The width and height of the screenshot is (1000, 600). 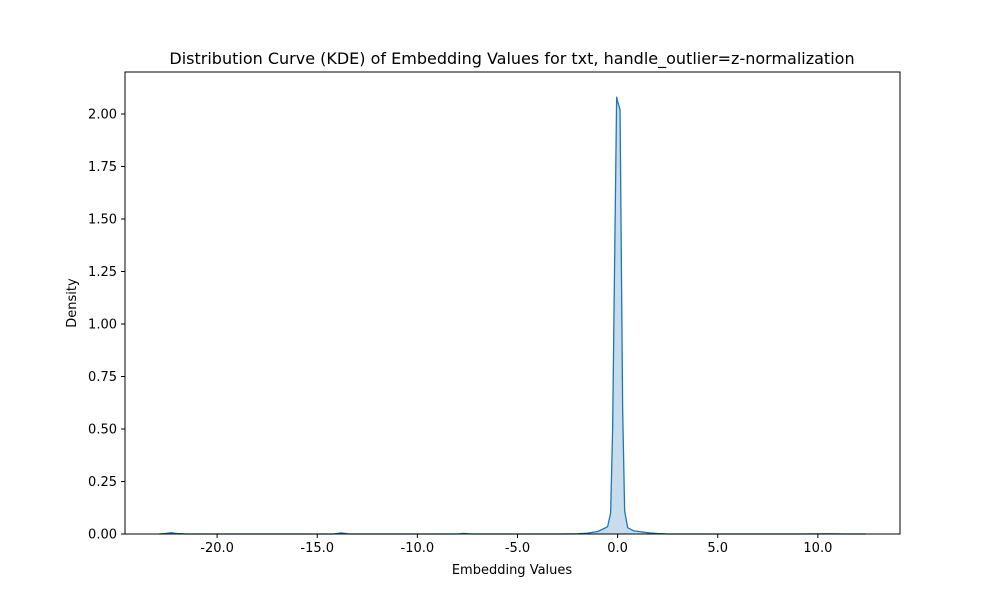 I want to click on x-tick-label: 10.0, so click(x=817, y=548).